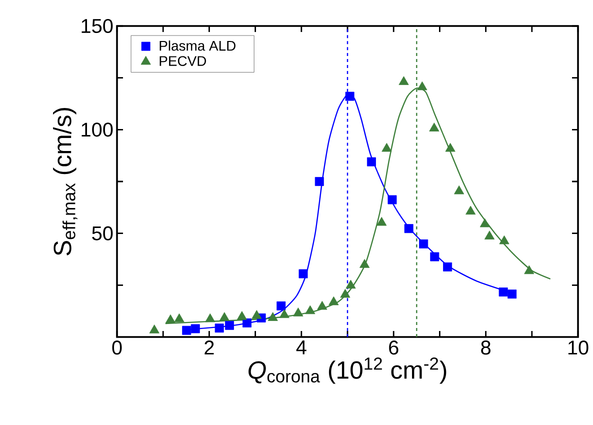 This screenshot has height=425, width=593. Describe the element at coordinates (578, 347) in the screenshot. I see `x-tick-label: 10` at that location.